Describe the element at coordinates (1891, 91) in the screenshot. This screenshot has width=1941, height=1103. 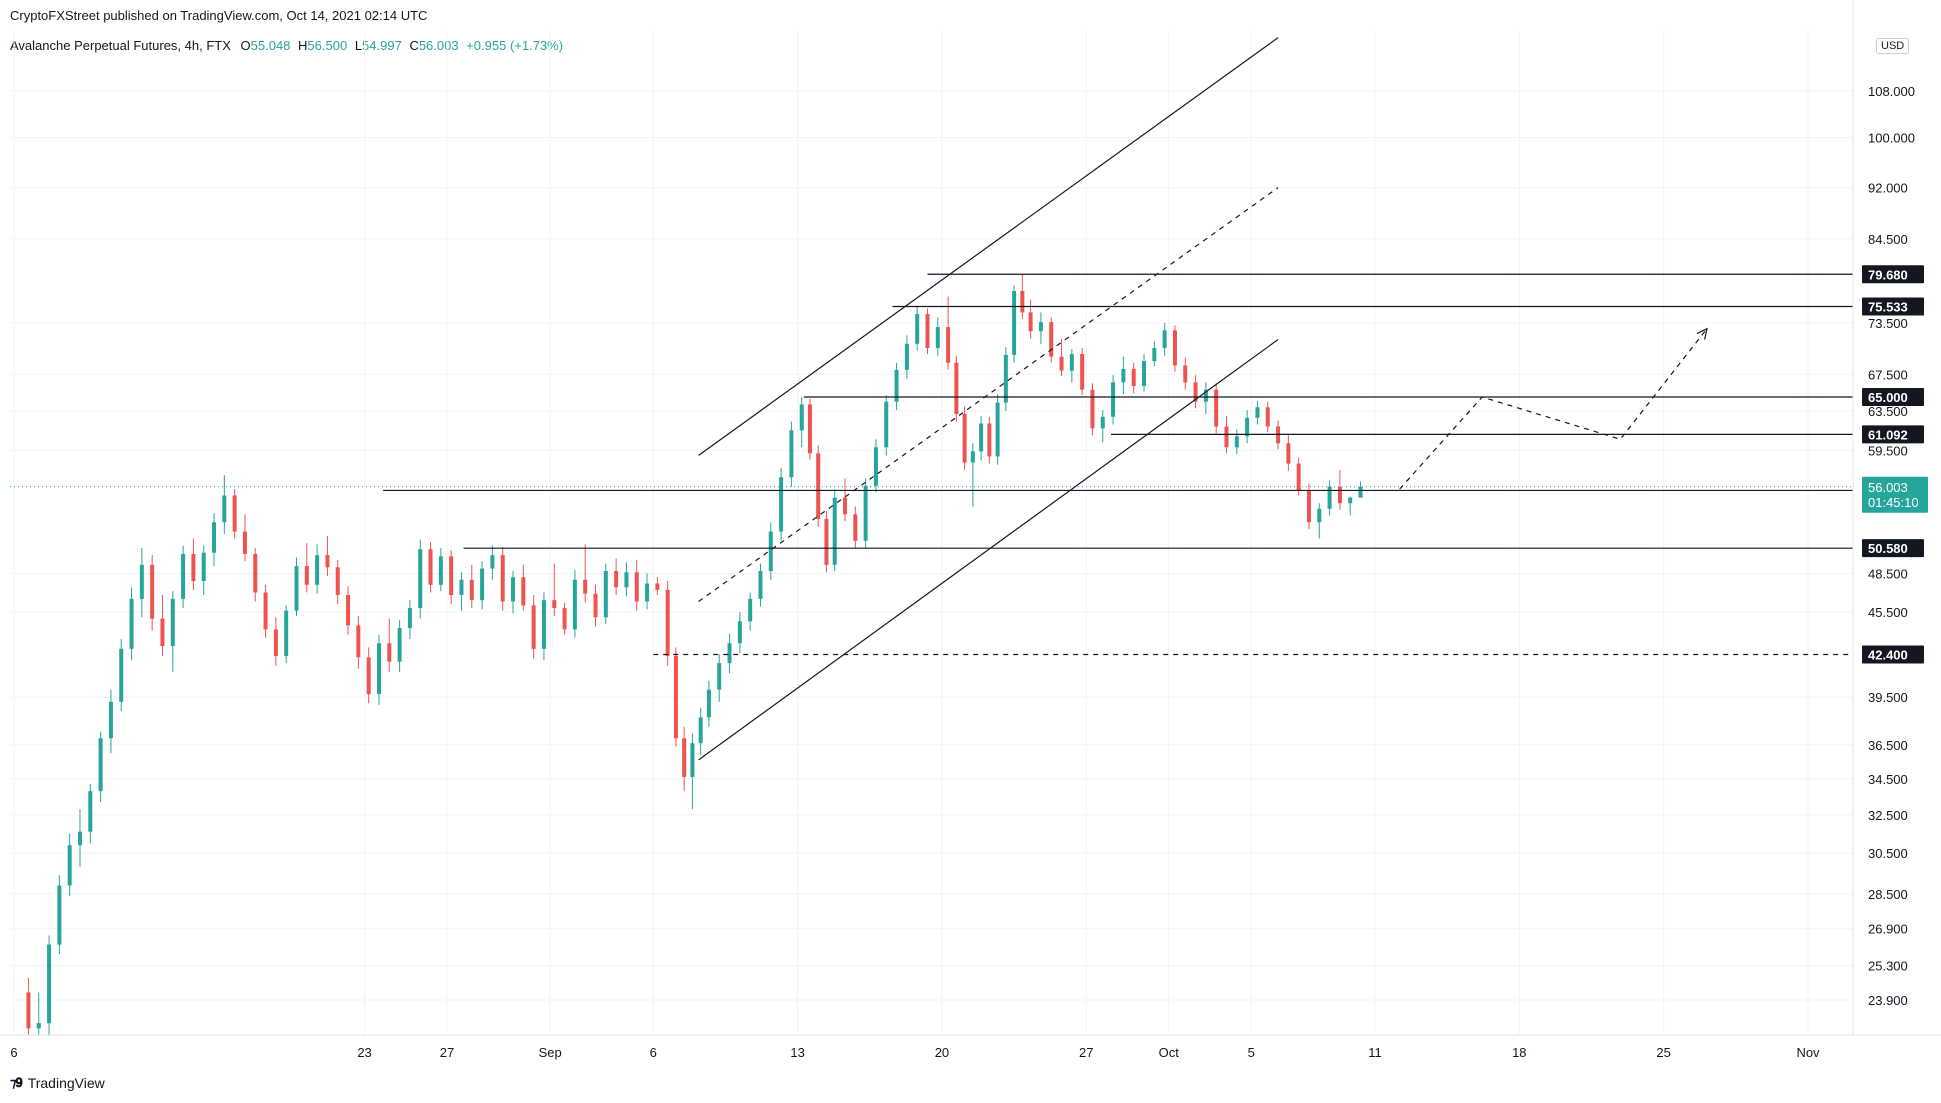
I see `y-tick-label: 108.000` at that location.